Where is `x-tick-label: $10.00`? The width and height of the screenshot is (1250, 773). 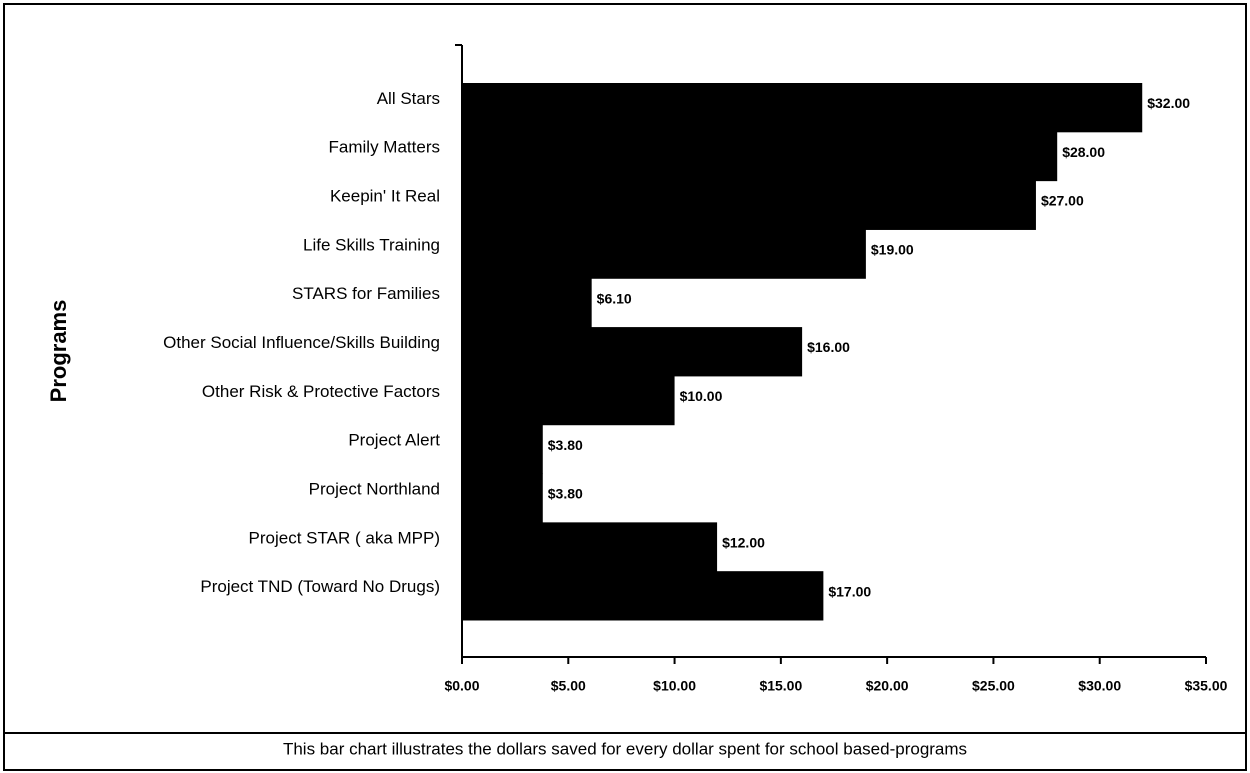
x-tick-label: $10.00 is located at coordinates (674, 686).